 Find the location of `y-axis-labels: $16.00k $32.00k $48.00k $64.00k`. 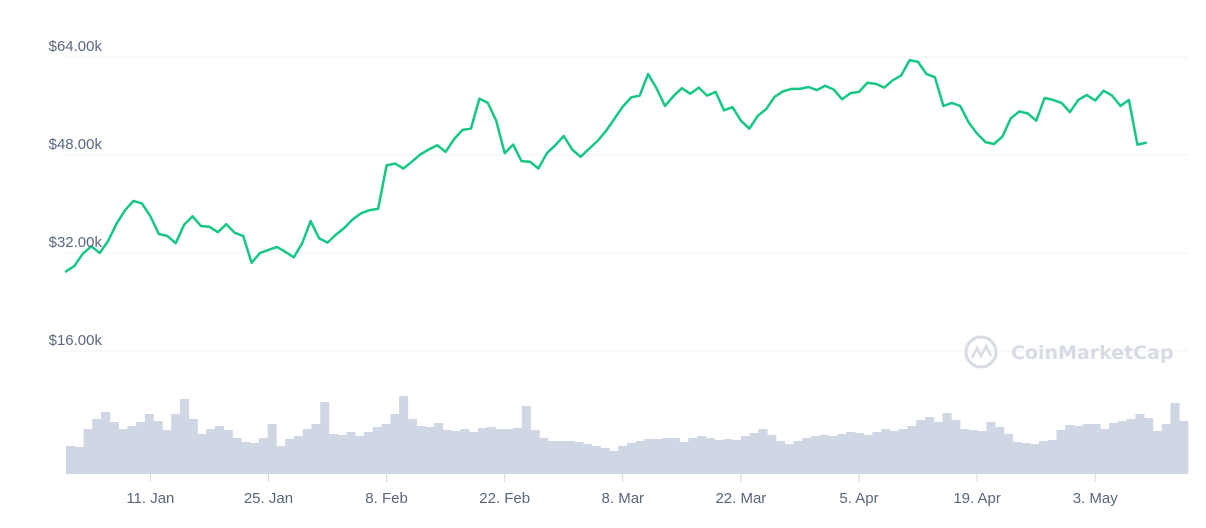

y-axis-labels: $16.00k $32.00k $48.00k $64.00k is located at coordinates (76, 193).